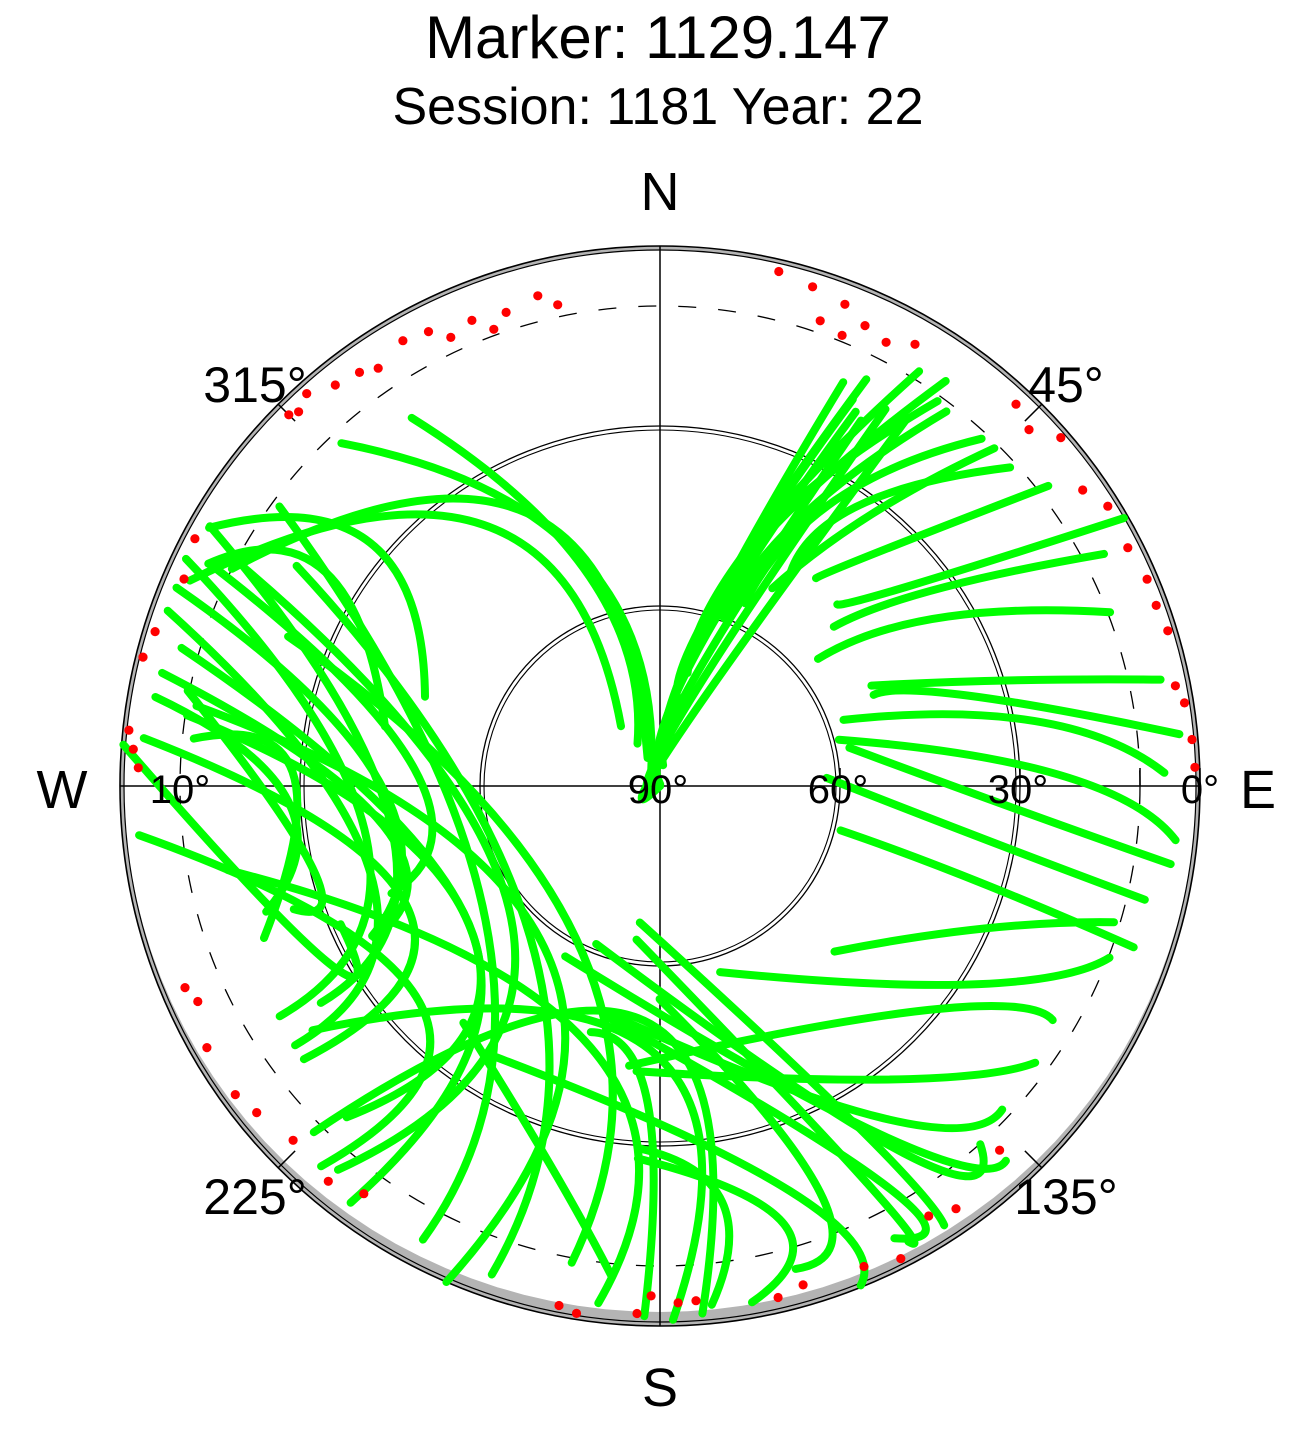  What do you see at coordinates (1258, 790) in the screenshot?
I see `compass-east: E` at bounding box center [1258, 790].